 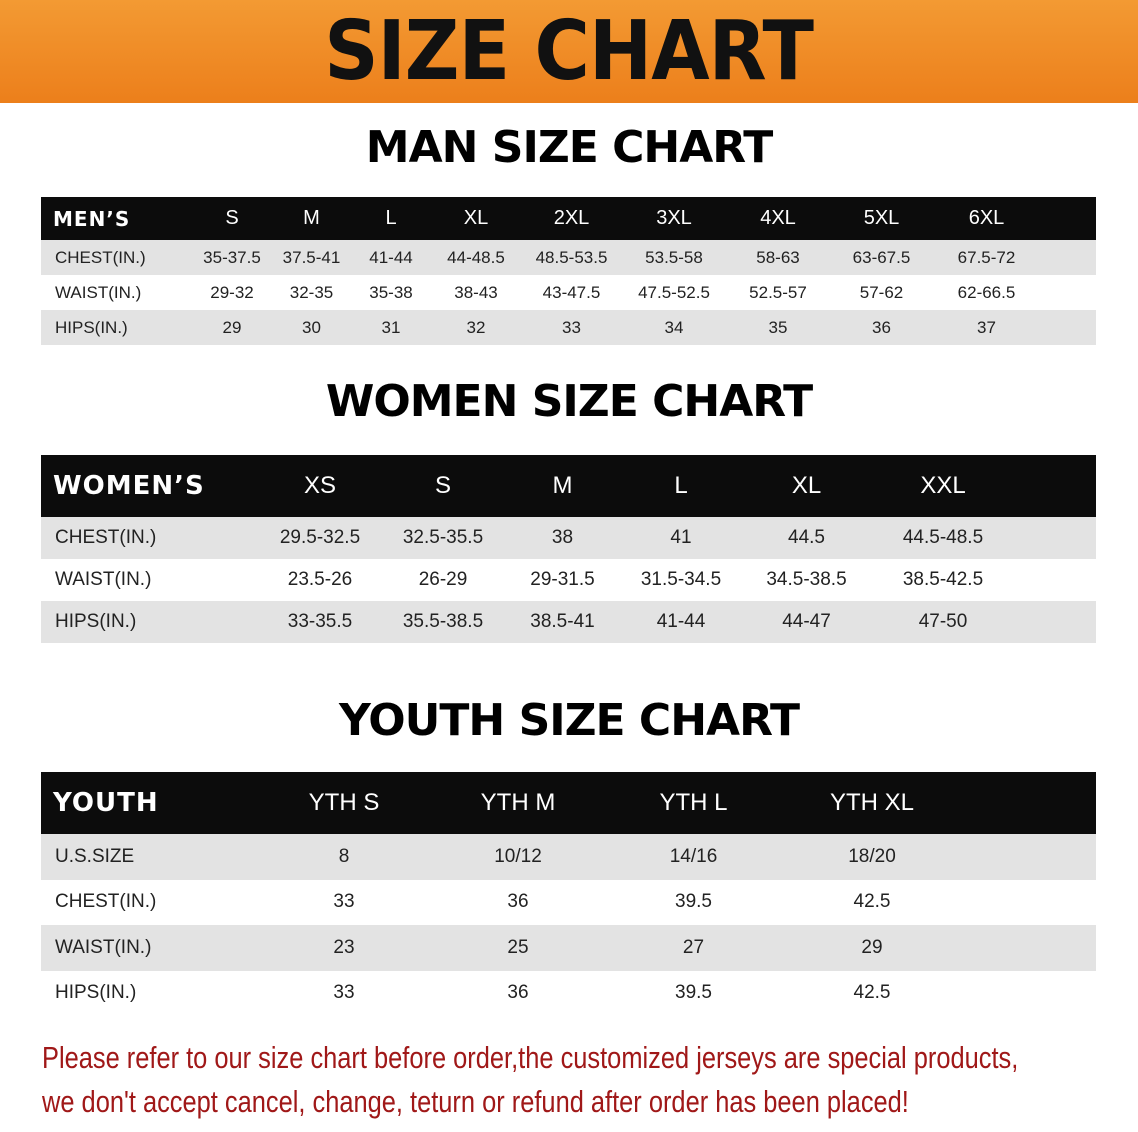 What do you see at coordinates (568, 902) in the screenshot?
I see `table-row: CHEST(IN.) 33 36 39.5 42.5` at bounding box center [568, 902].